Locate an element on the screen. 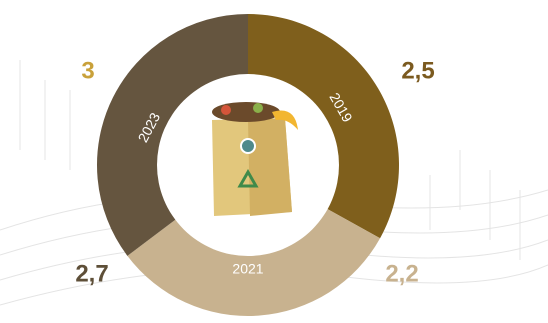 The image size is (548, 323). figure-label: 3 is located at coordinates (87, 70).